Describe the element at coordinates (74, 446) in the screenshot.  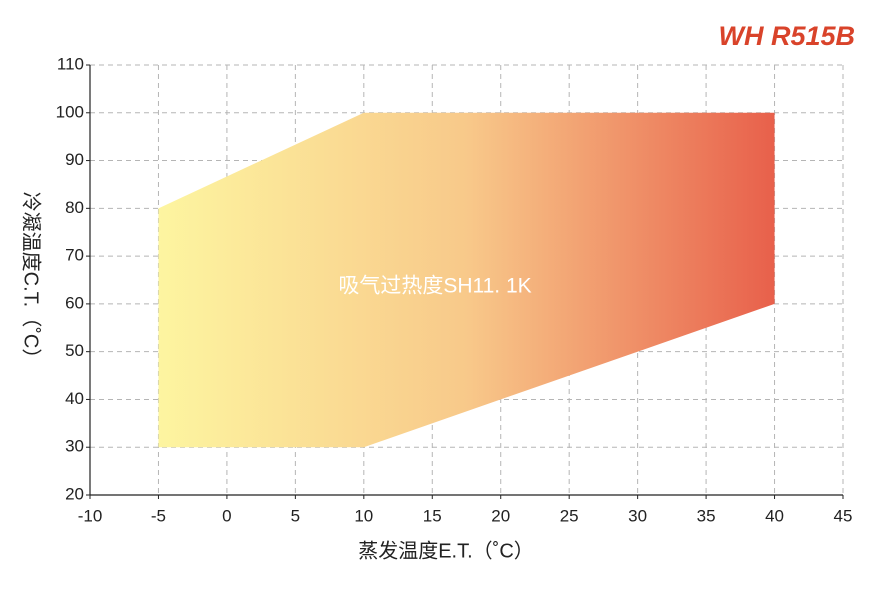
I see `y-tick-label: 30` at that location.